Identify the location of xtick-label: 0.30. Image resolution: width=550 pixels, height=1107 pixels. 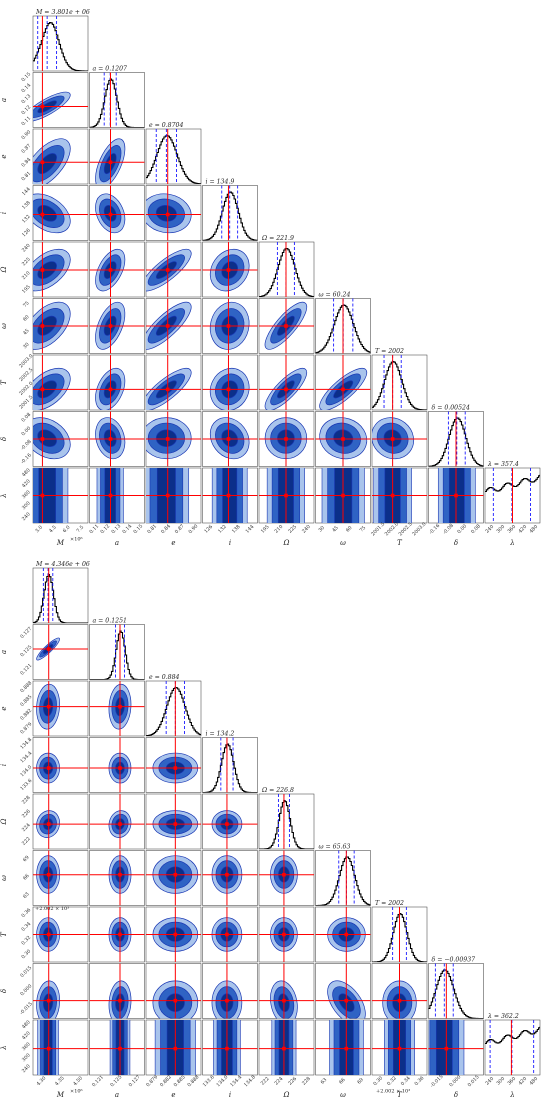
(378, 1081).